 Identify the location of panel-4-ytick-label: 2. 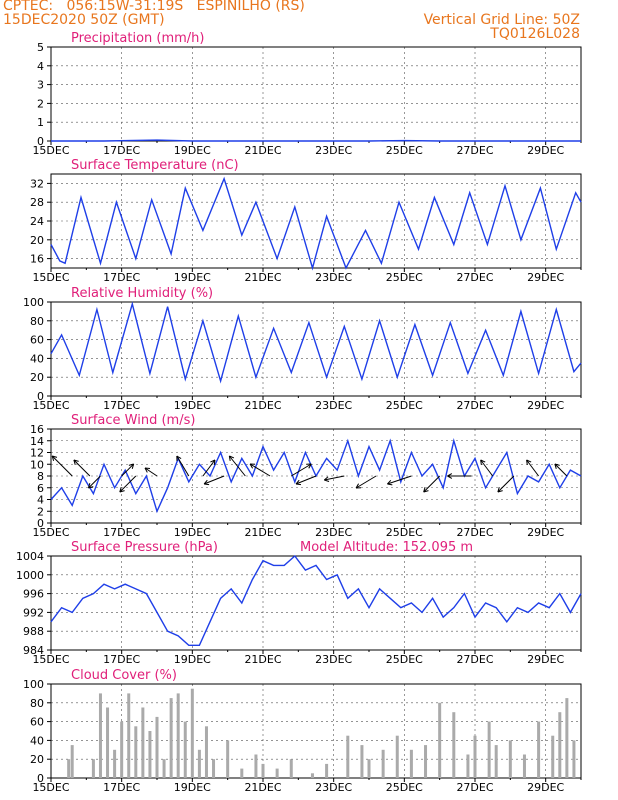
(40, 511).